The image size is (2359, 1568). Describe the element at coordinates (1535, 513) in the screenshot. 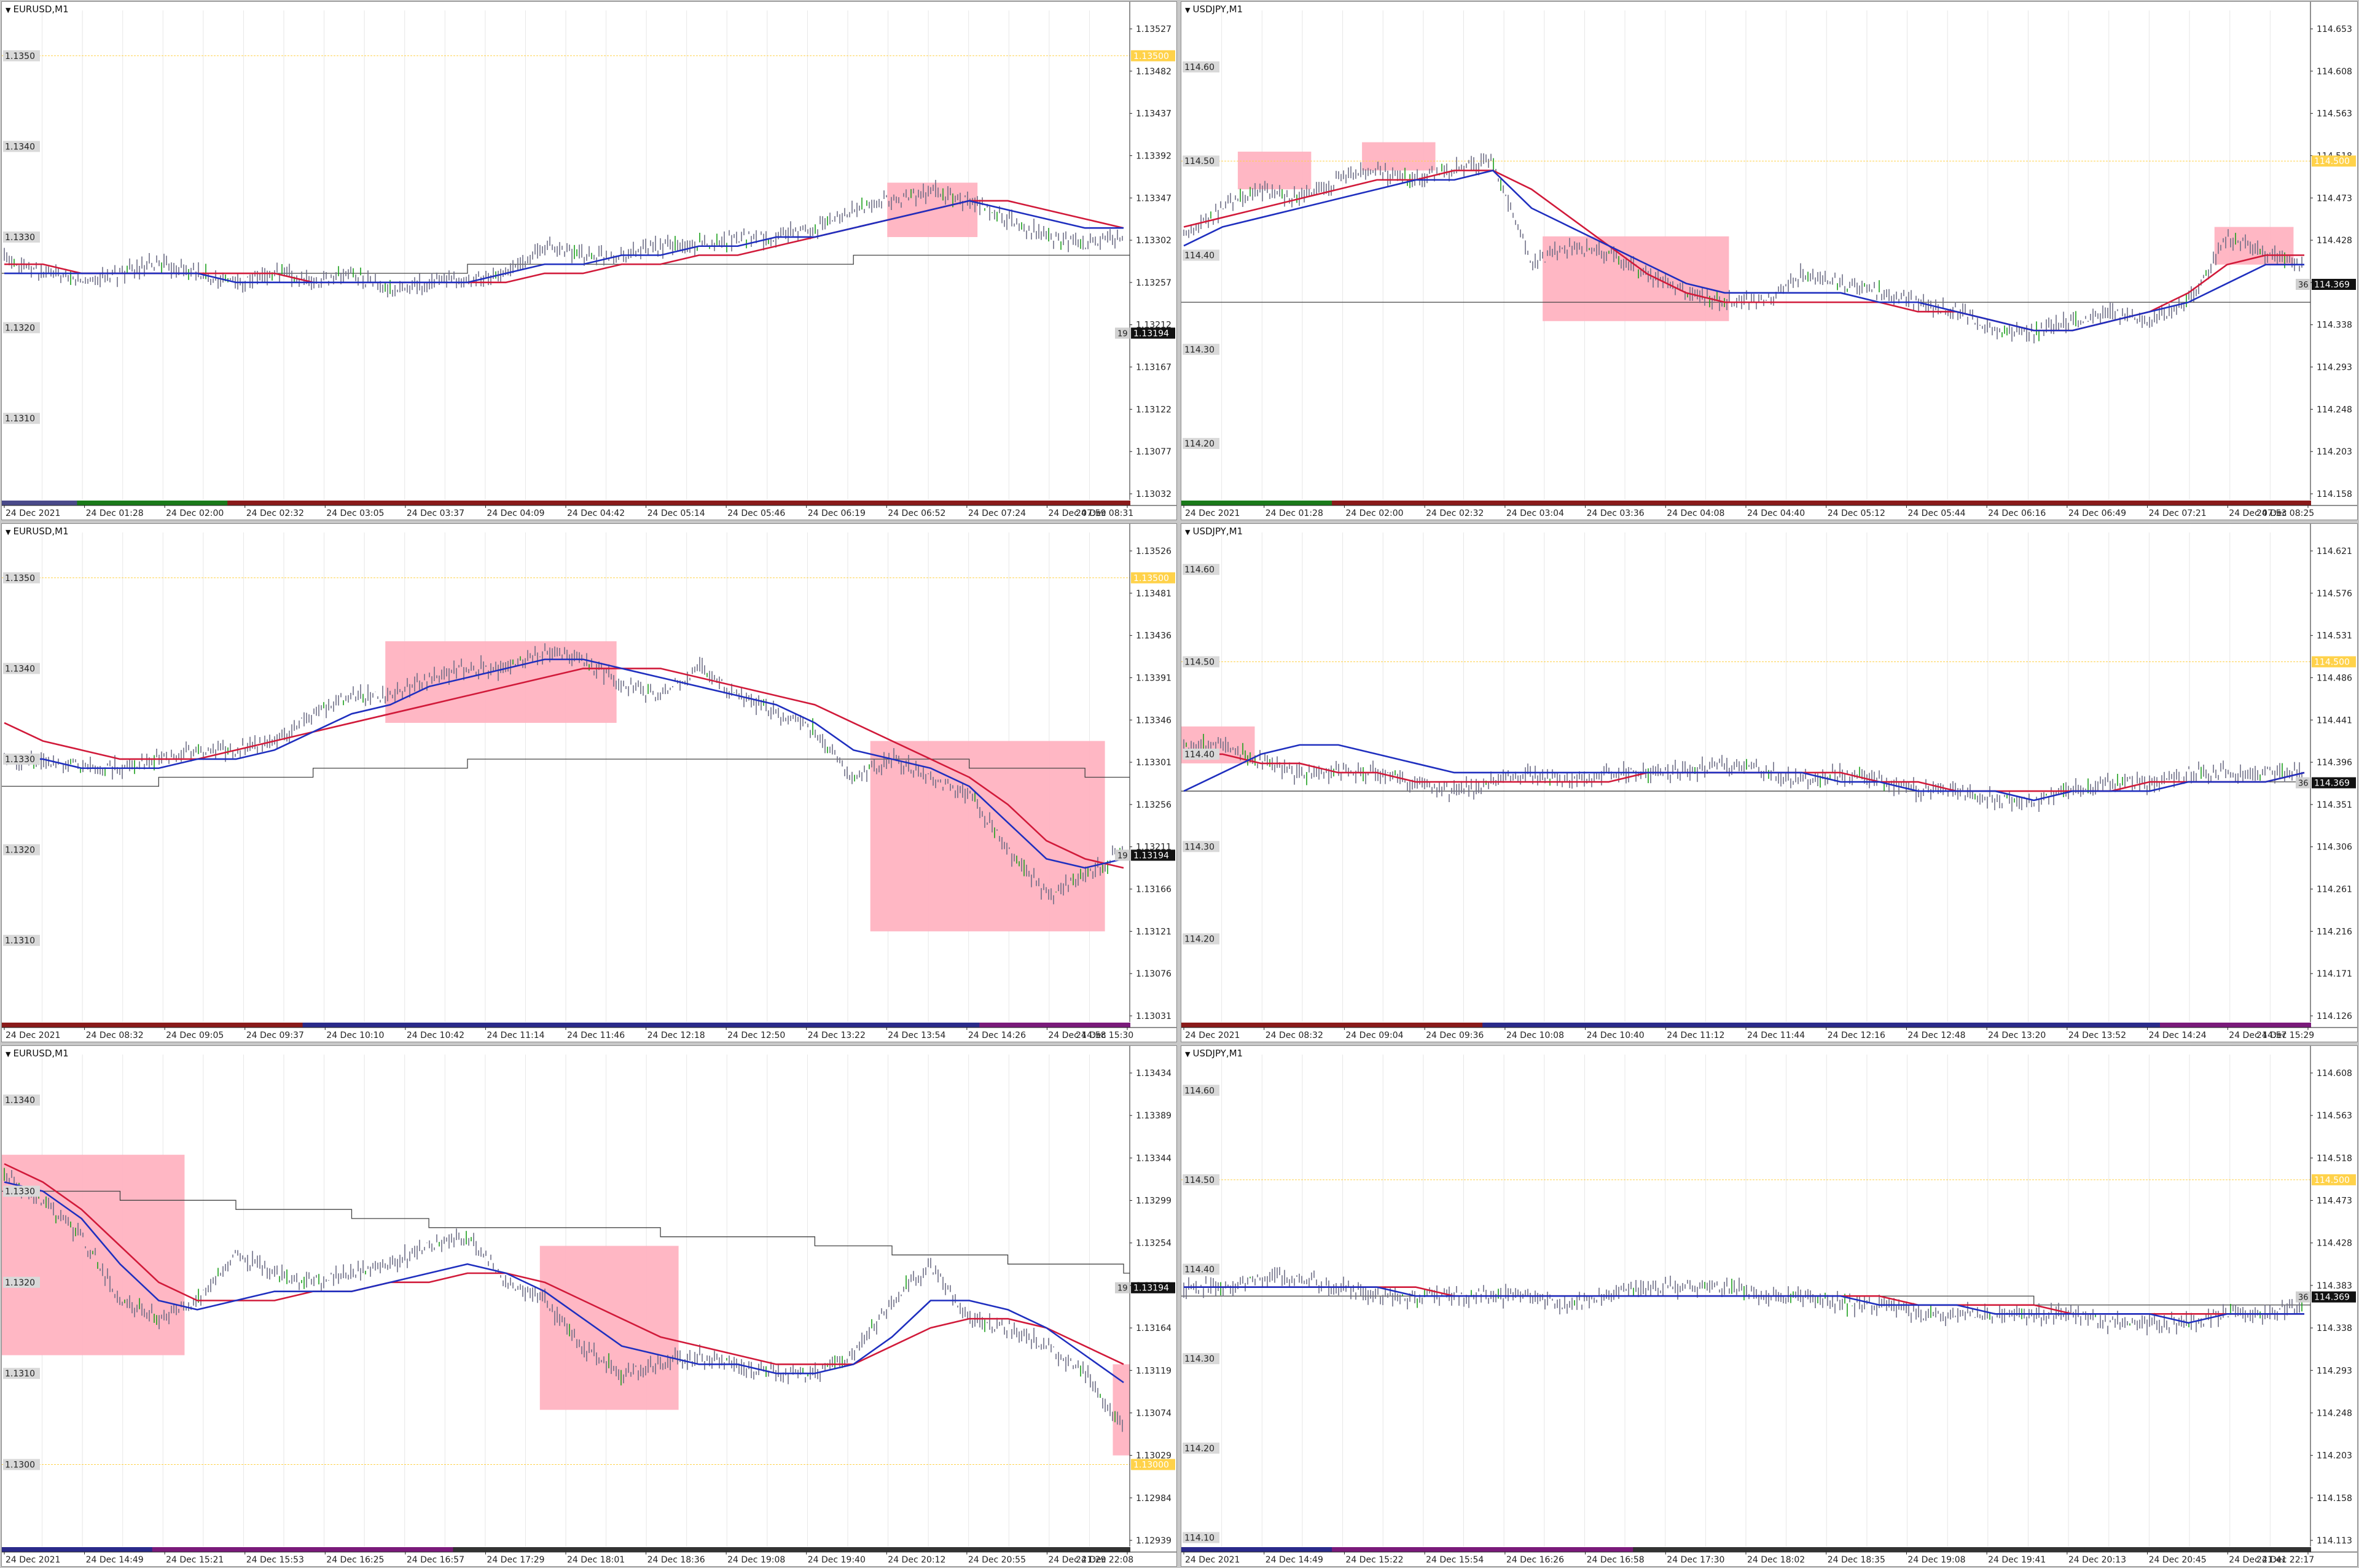

I see `time-tick-label: 24 Dec 03:04` at that location.